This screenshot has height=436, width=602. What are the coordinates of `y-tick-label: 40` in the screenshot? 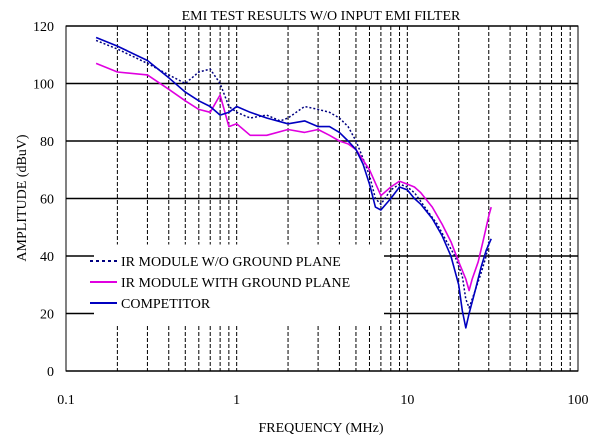 It's located at (47, 257).